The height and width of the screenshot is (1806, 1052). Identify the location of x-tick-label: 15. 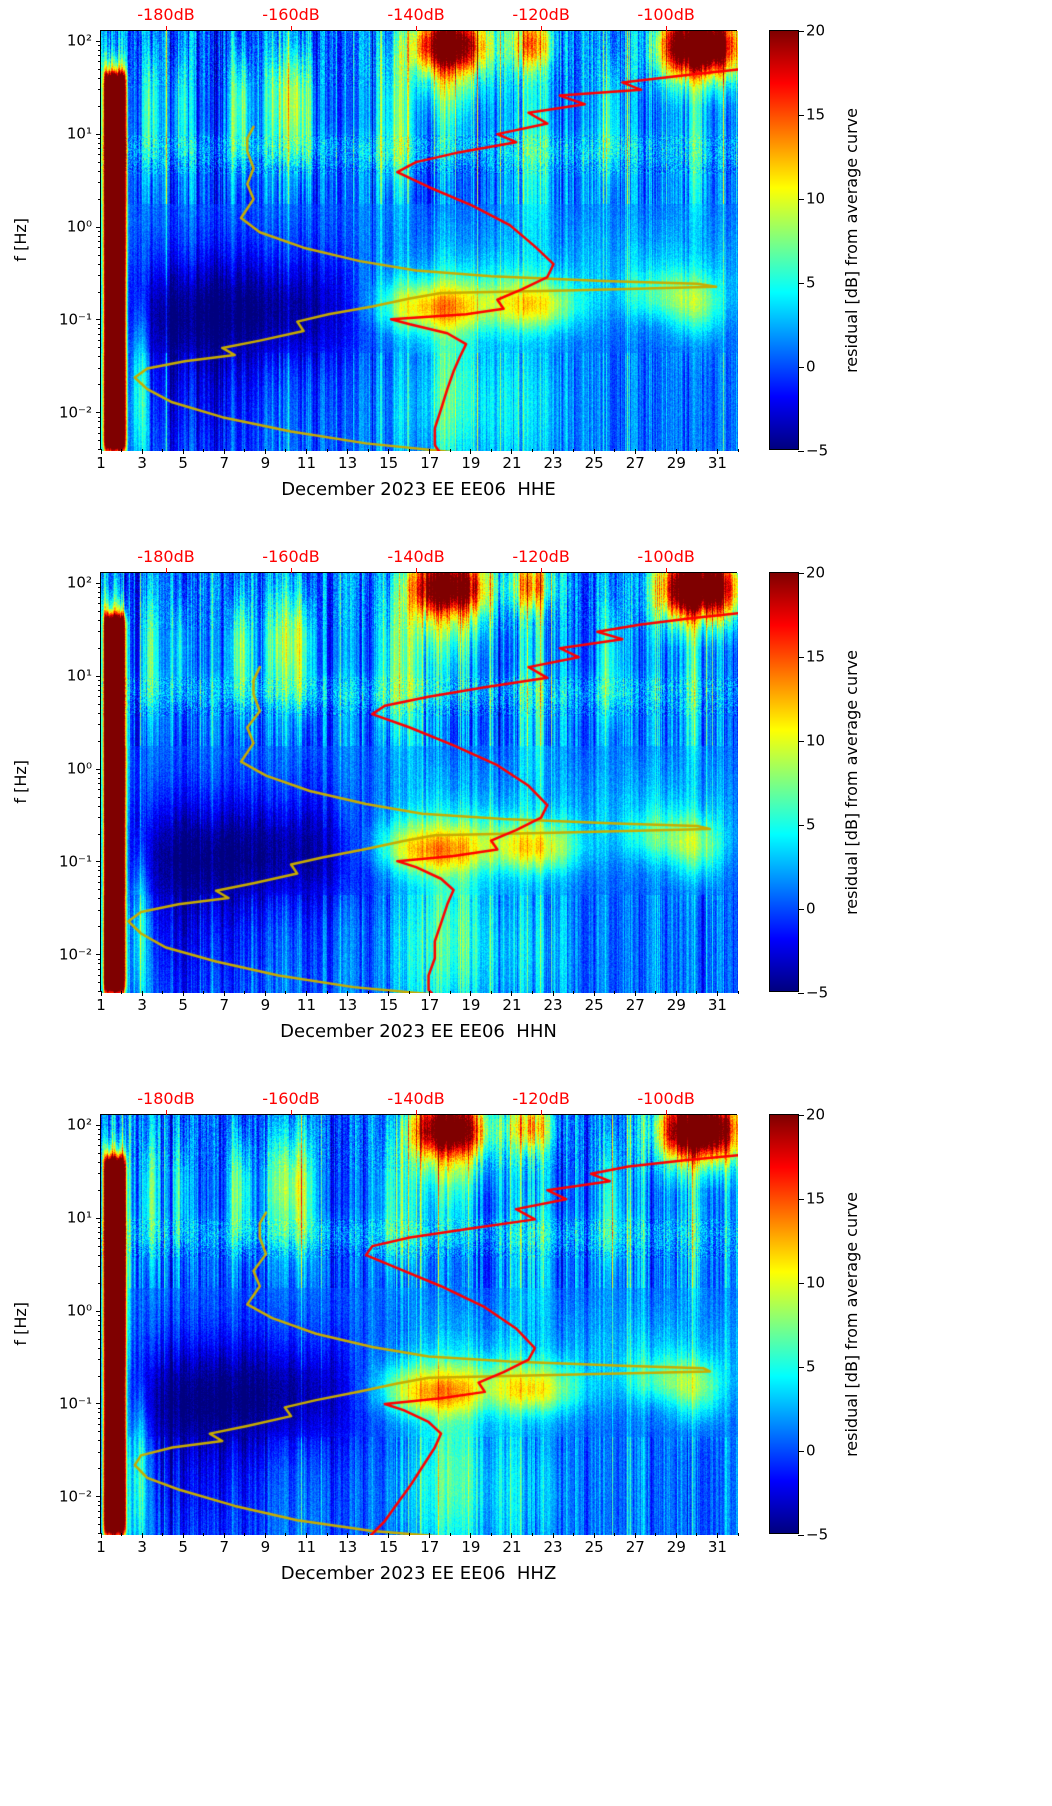
(389, 1547).